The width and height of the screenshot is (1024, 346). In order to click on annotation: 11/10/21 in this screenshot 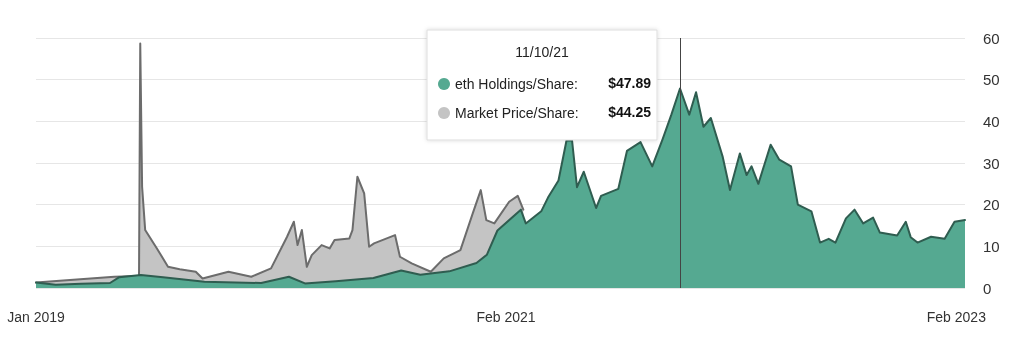, I will do `click(542, 52)`.